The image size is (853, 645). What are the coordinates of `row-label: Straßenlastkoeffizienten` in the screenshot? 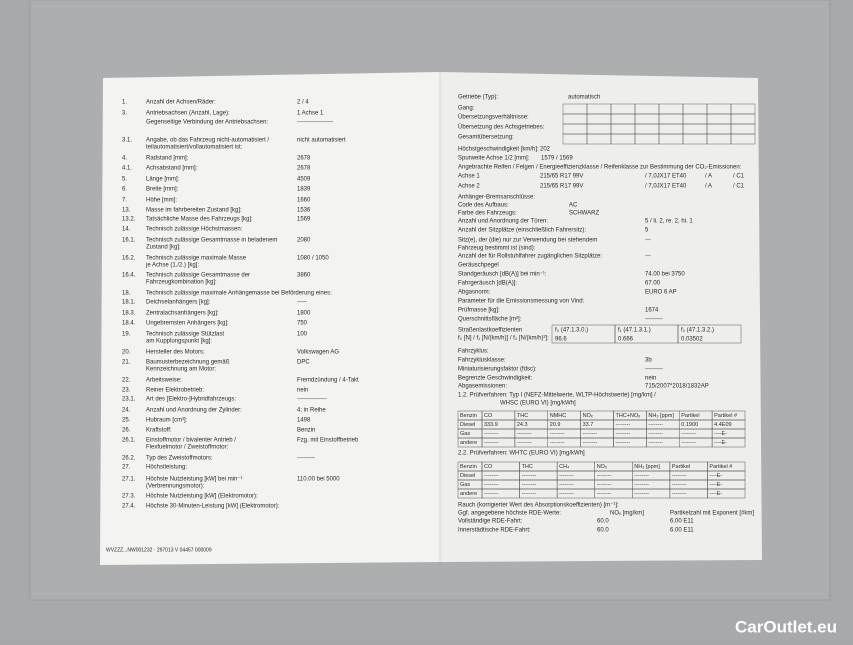 It's located at (490, 331).